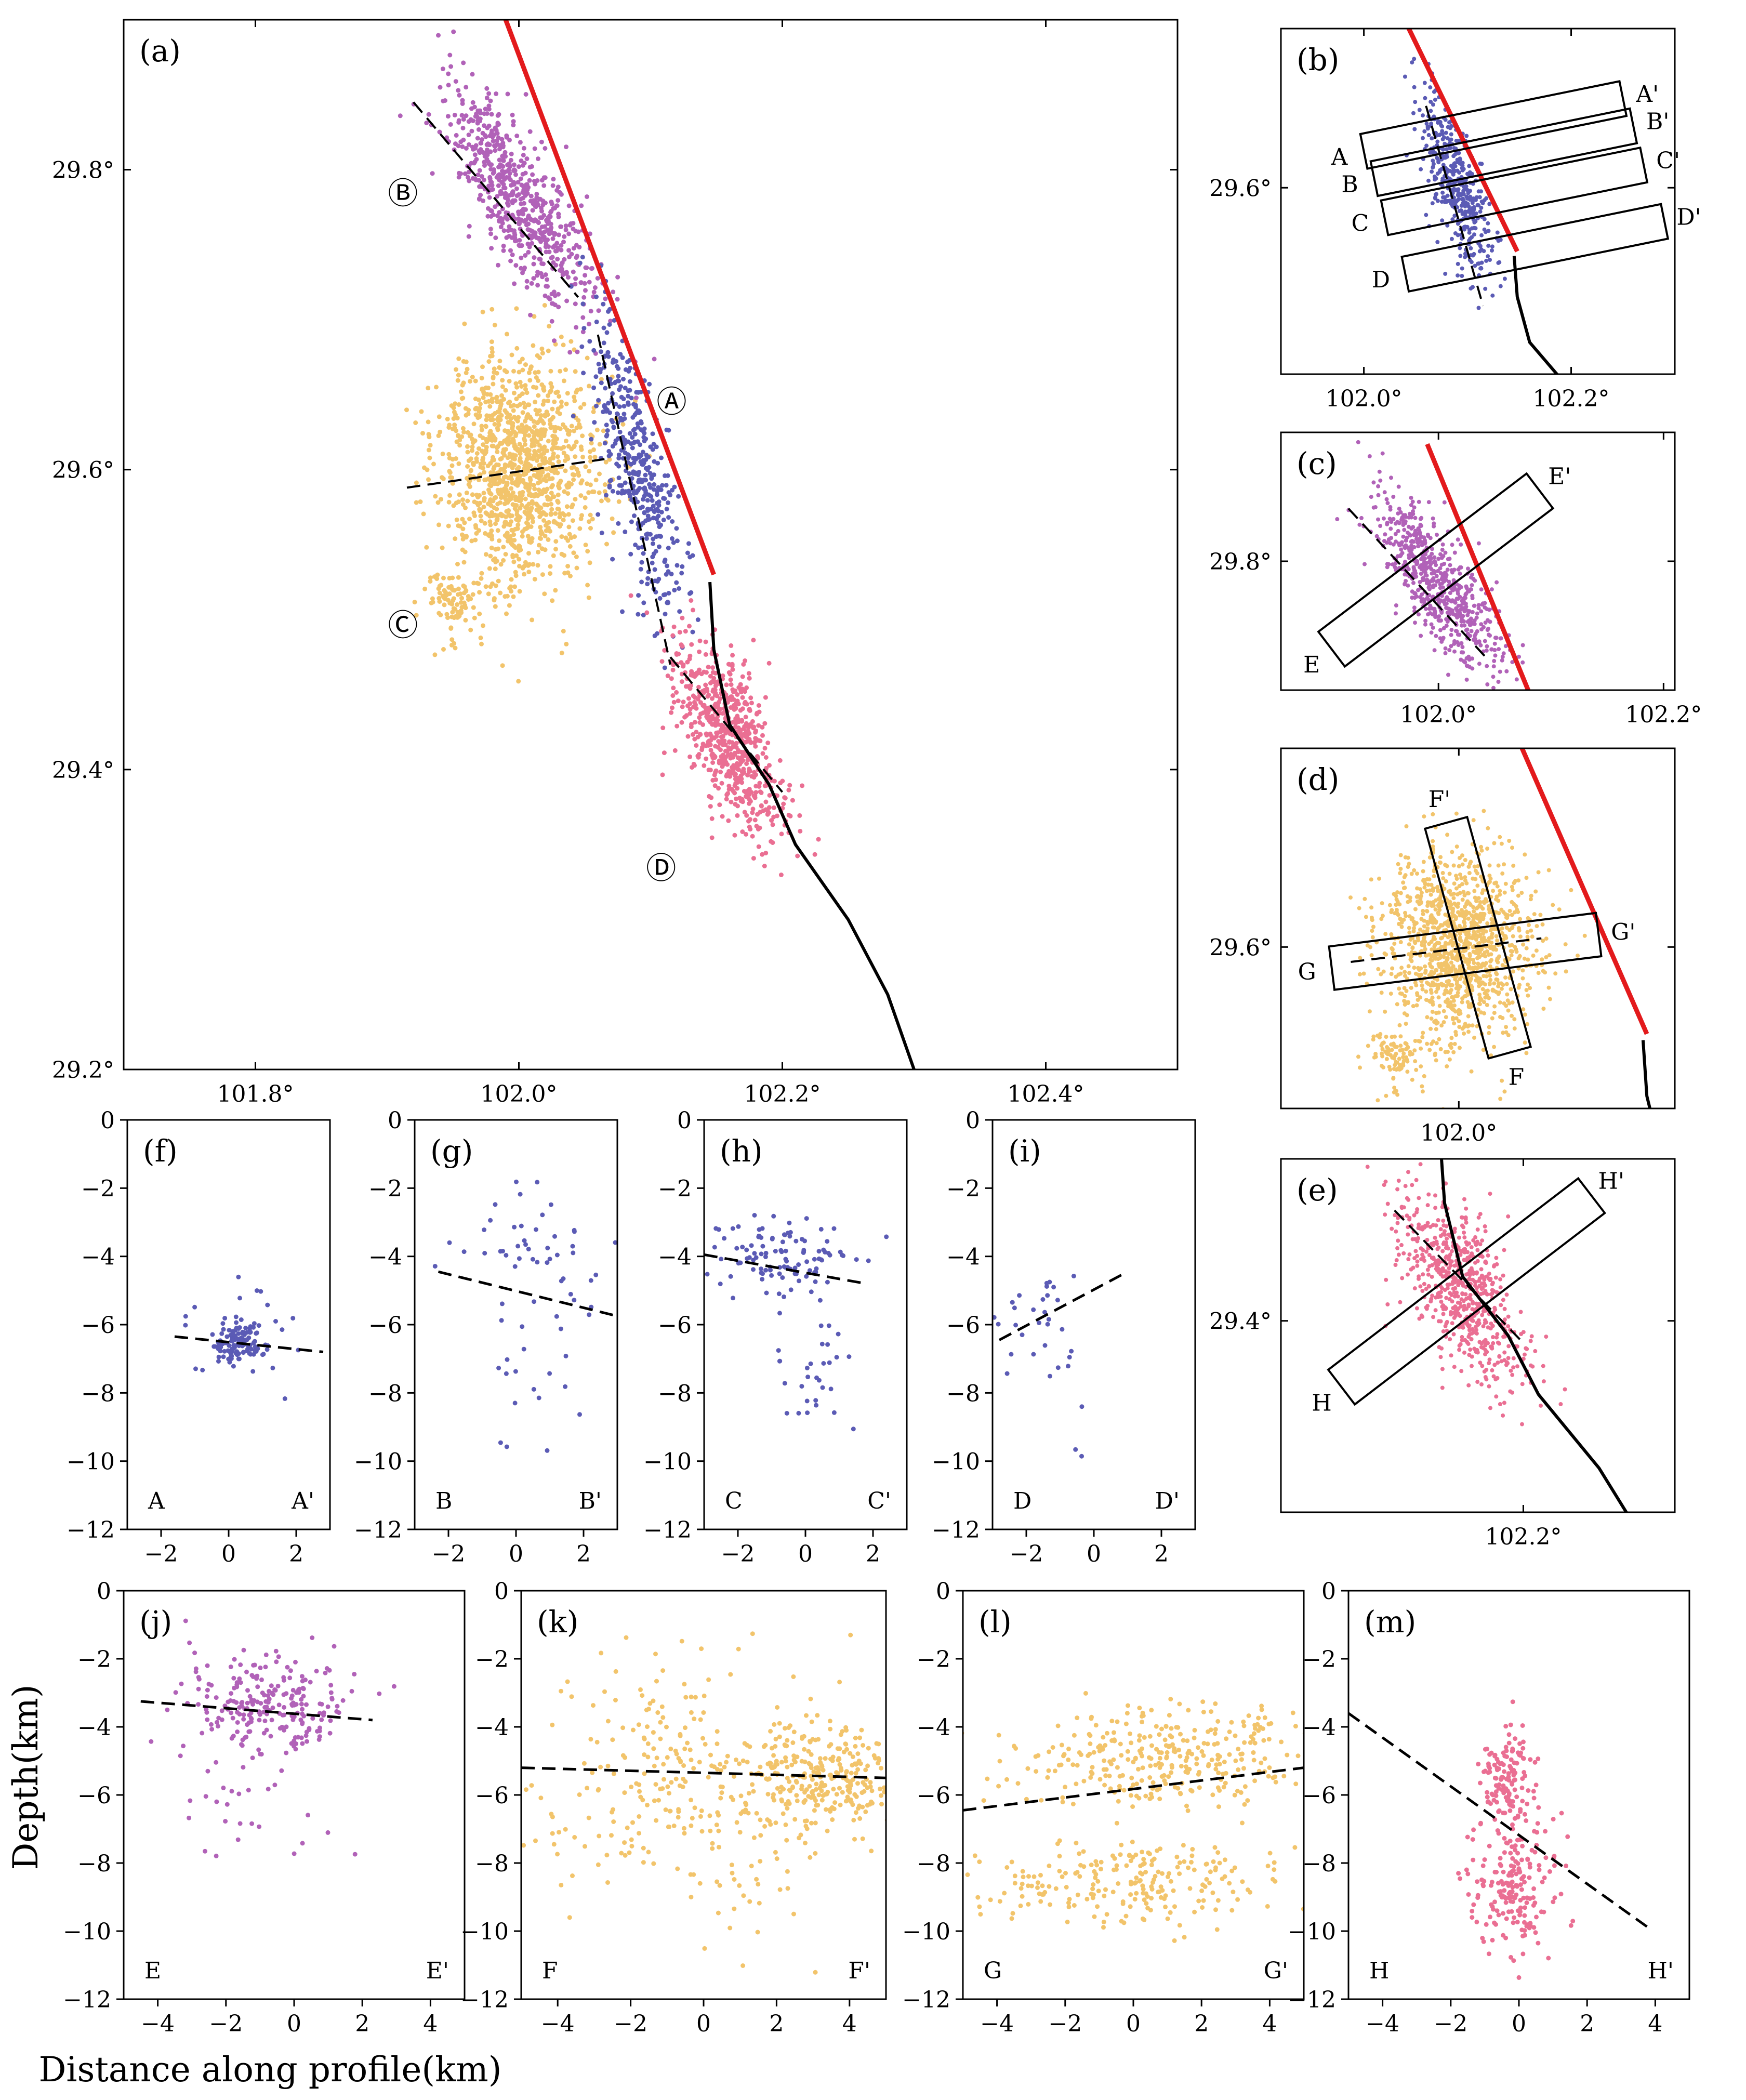 This screenshot has height=2100, width=1746. Describe the element at coordinates (1494, 125) in the screenshot. I see `profile-box-A` at that location.